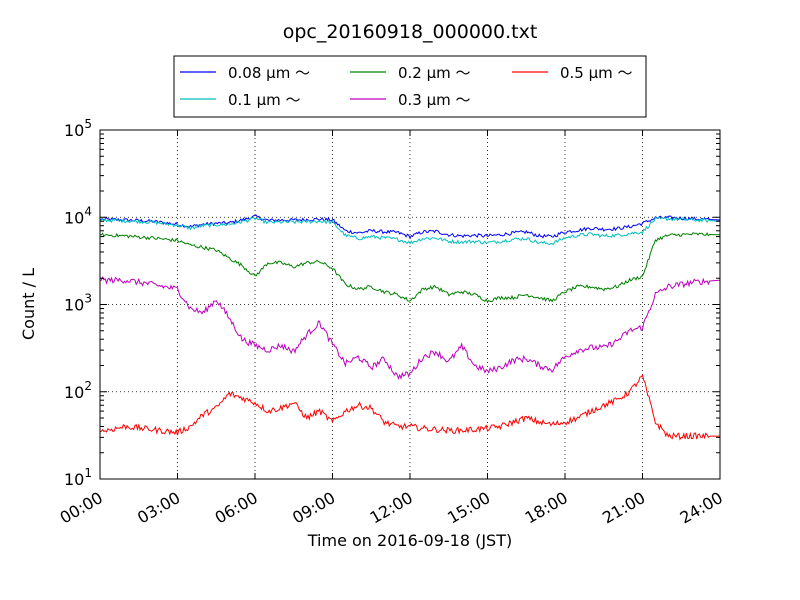 The width and height of the screenshot is (800, 600). What do you see at coordinates (78, 215) in the screenshot?
I see `y-tick-label: 10⁴` at bounding box center [78, 215].